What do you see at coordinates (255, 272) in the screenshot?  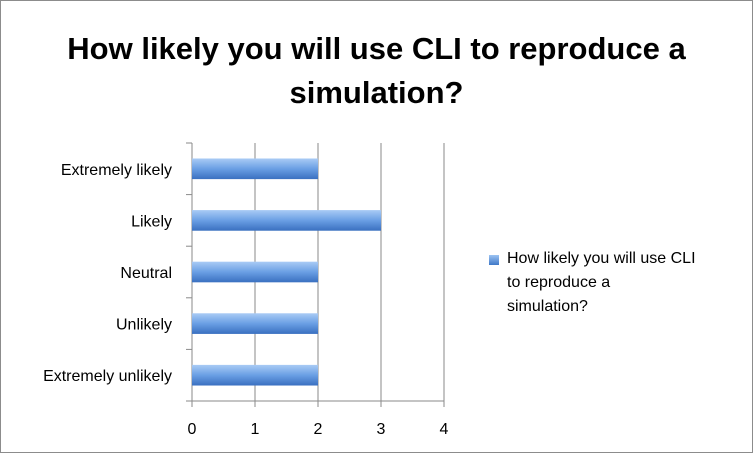 I see `bar-neutral` at bounding box center [255, 272].